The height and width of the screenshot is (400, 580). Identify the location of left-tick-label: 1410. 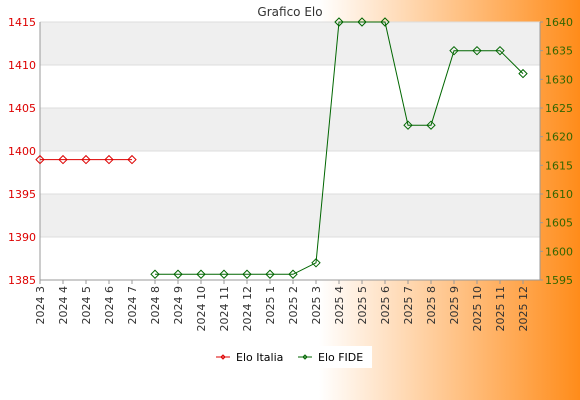
(22, 65).